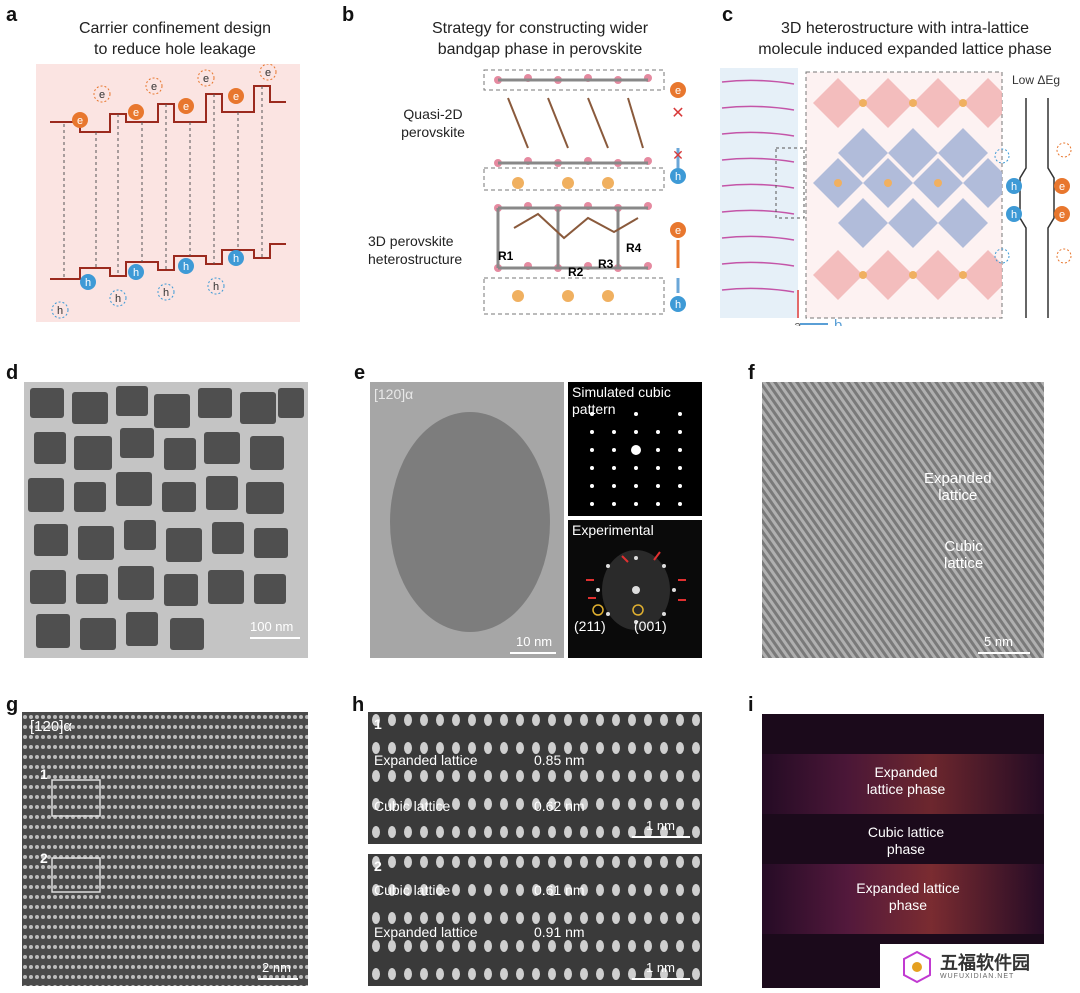  Describe the element at coordinates (559, 760) in the screenshot. I see `row1-value-h1: 0.85 nm` at that location.